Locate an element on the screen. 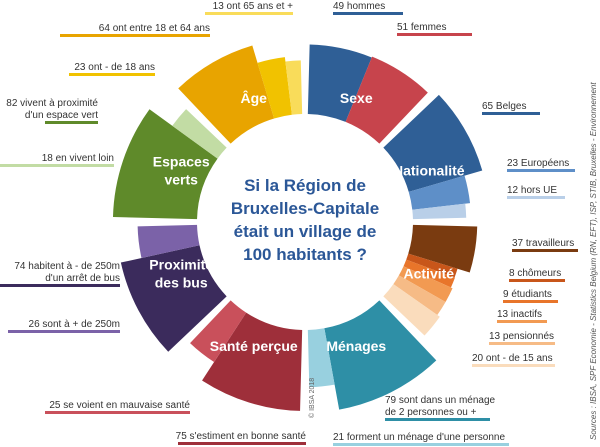 The height and width of the screenshot is (447, 600). category-label-proximite-des-bus: Proximité des bus is located at coordinates (181, 273).